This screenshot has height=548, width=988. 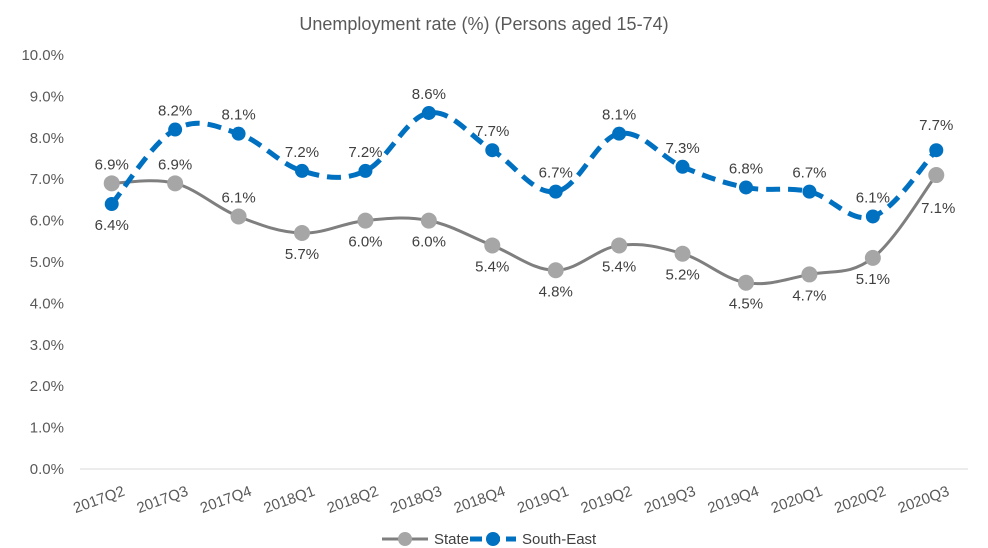 What do you see at coordinates (47, 428) in the screenshot?
I see `y-tick-label: 1.0%` at bounding box center [47, 428].